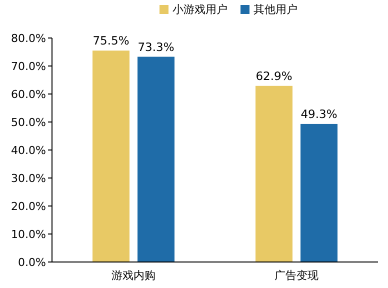 Image resolution: width=388 pixels, height=288 pixels. Describe the element at coordinates (28, 178) in the screenshot. I see `y-tick-label: 30.0%` at that location.